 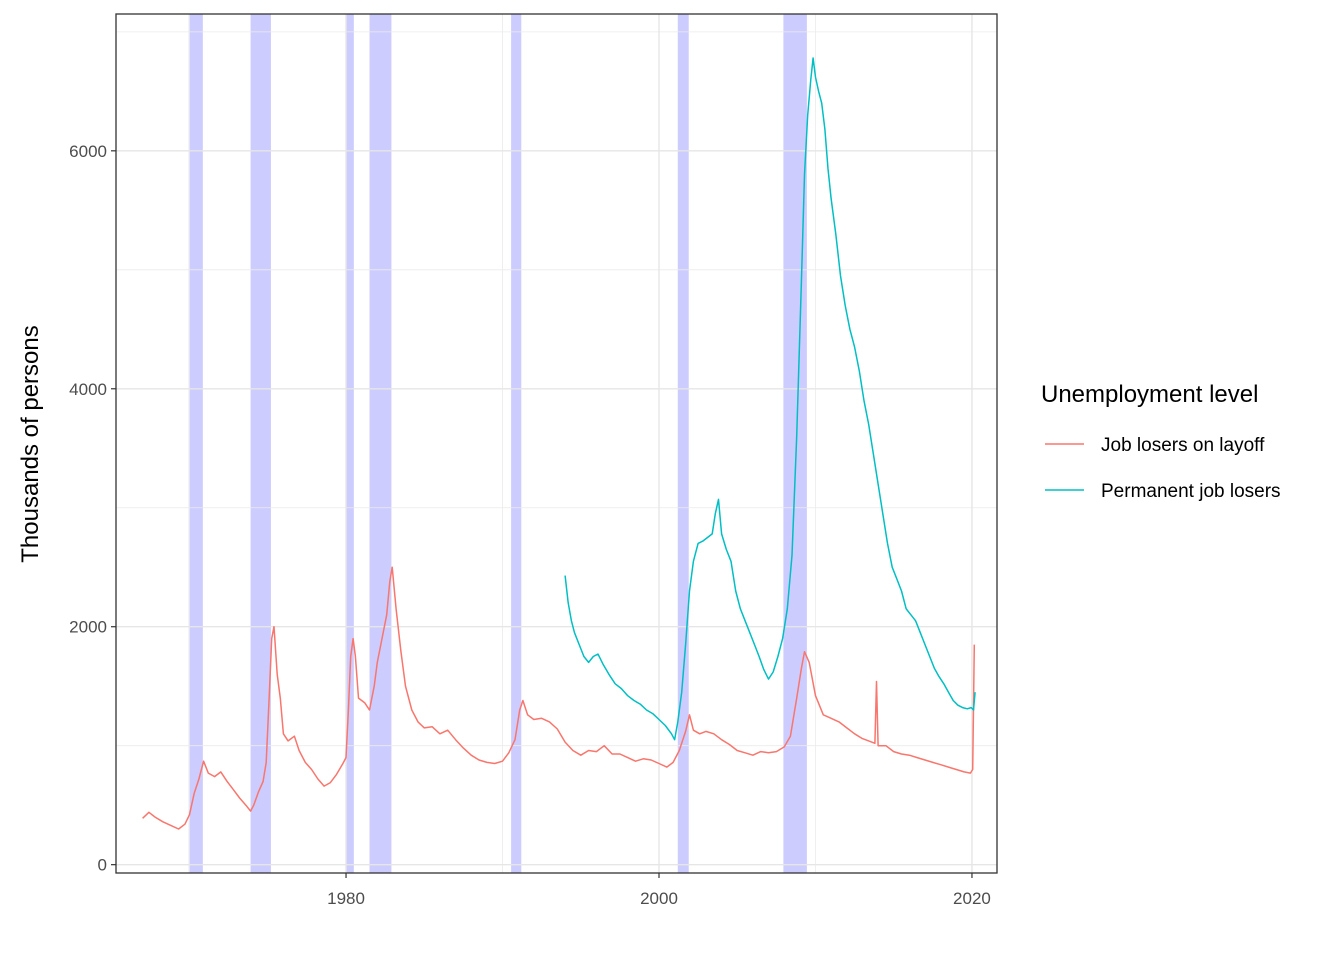 What do you see at coordinates (88, 389) in the screenshot?
I see `y-tick-label: 4000` at bounding box center [88, 389].